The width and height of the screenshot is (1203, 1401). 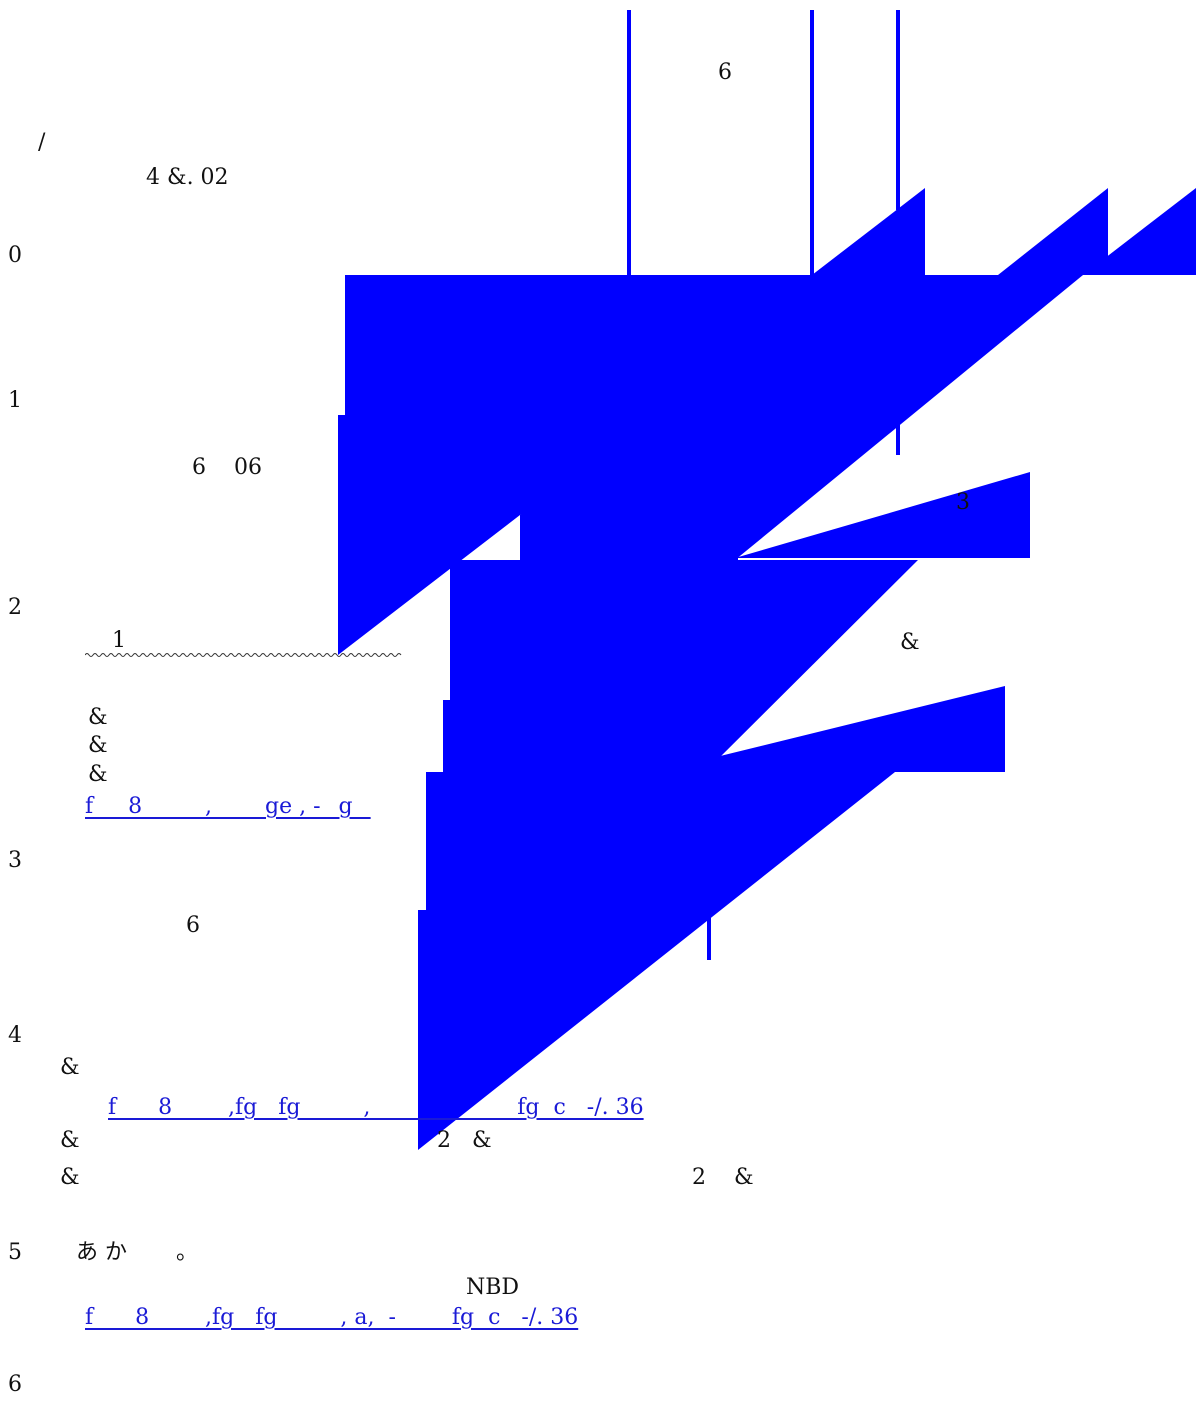 I want to click on amp-label-d: &, so click(x=70, y=1067).